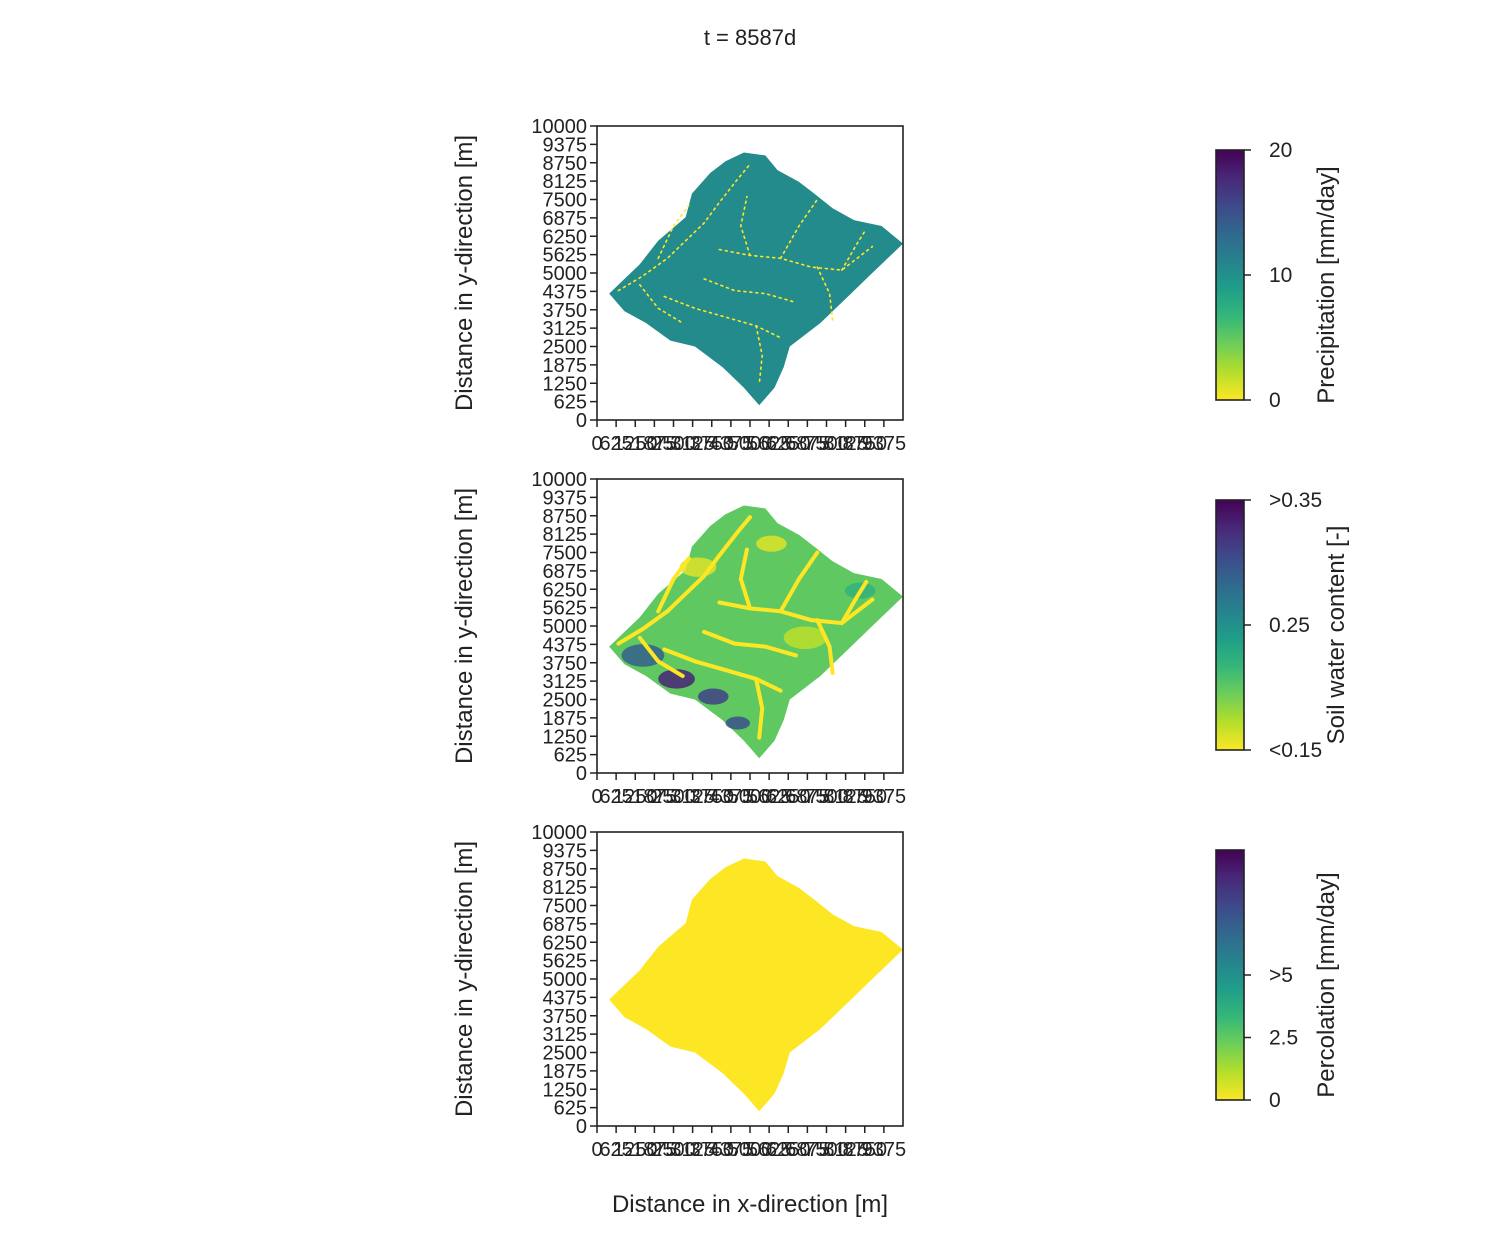  Describe the element at coordinates (788, 1150) in the screenshot. I see `x-tick-label: 6250` at that location.